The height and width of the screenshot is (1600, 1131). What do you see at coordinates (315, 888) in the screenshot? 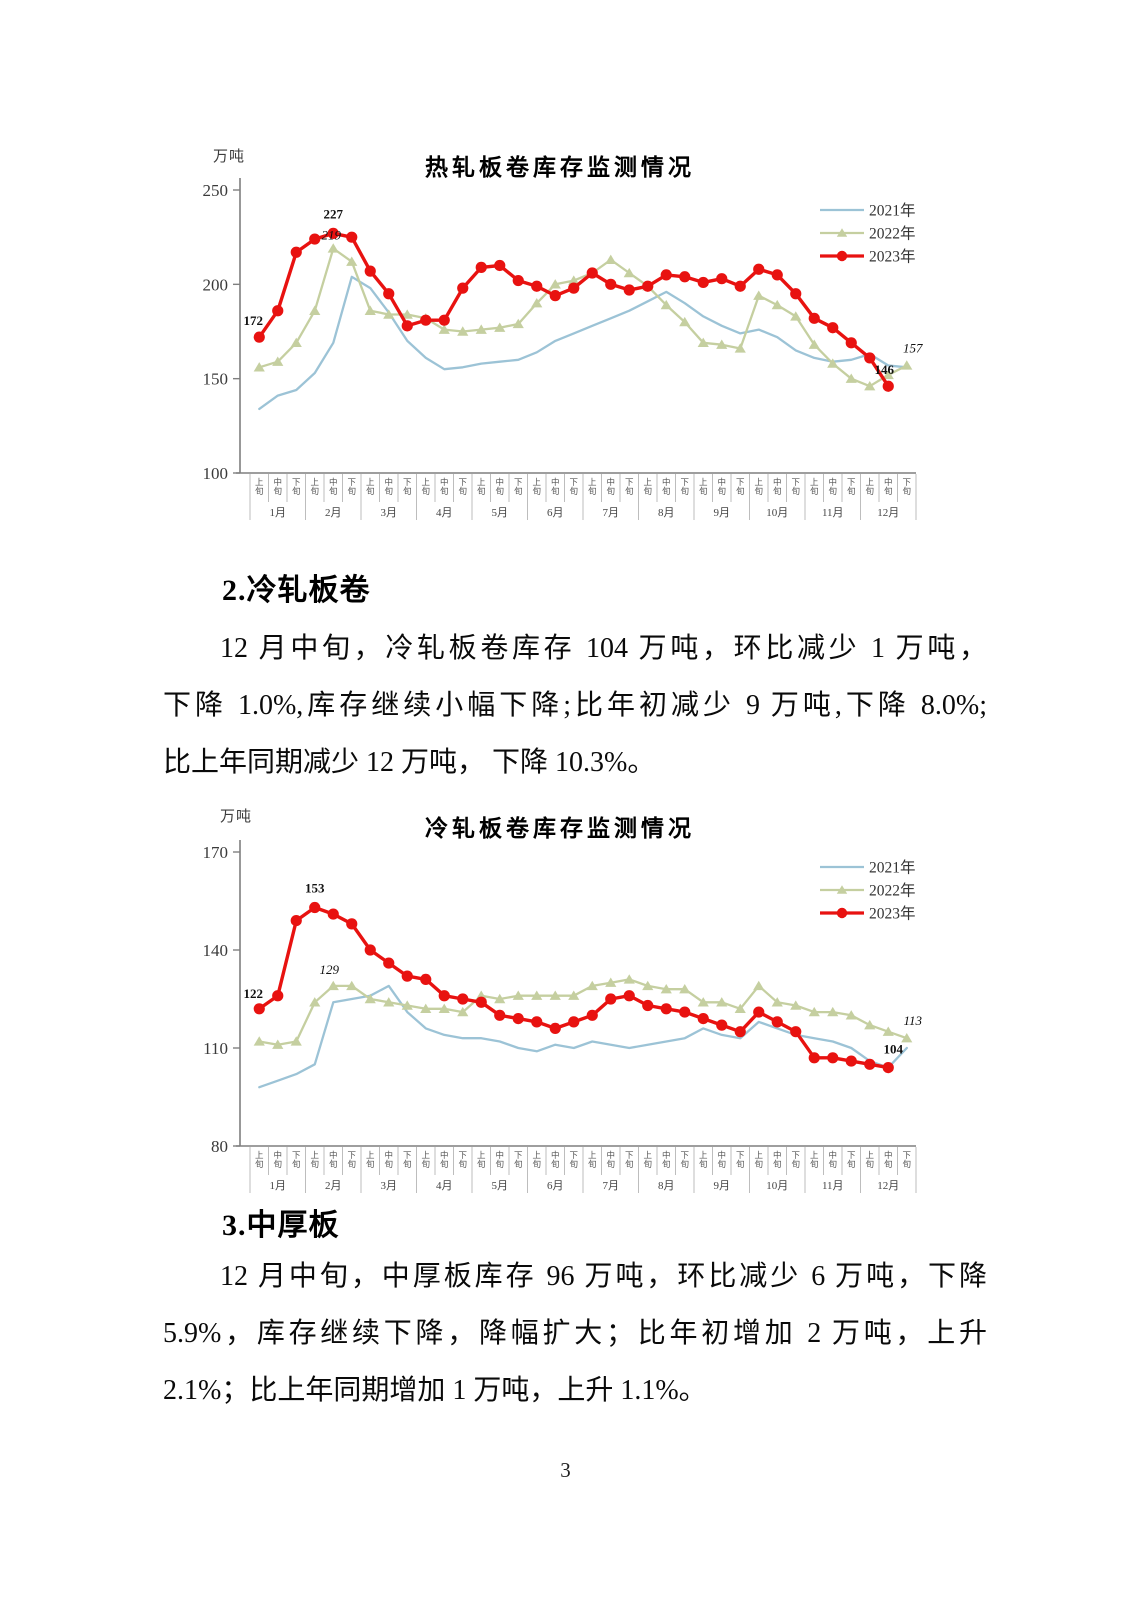
I see `svg-text: 153` at bounding box center [315, 888].